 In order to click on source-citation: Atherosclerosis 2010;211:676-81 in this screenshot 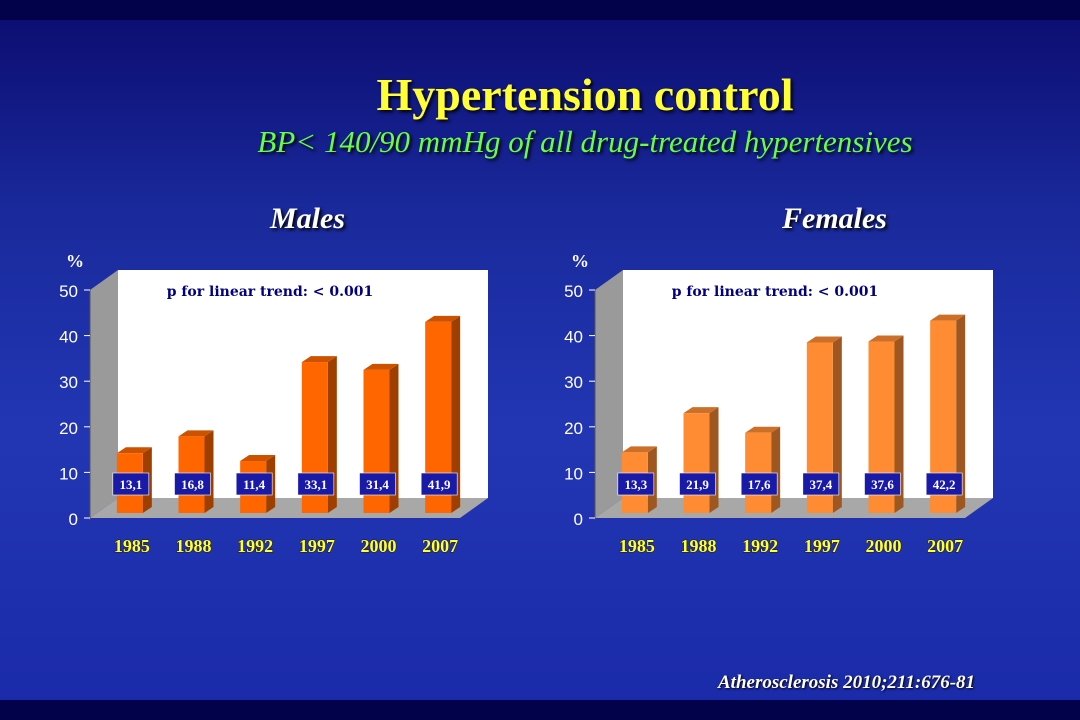, I will do `click(847, 682)`.